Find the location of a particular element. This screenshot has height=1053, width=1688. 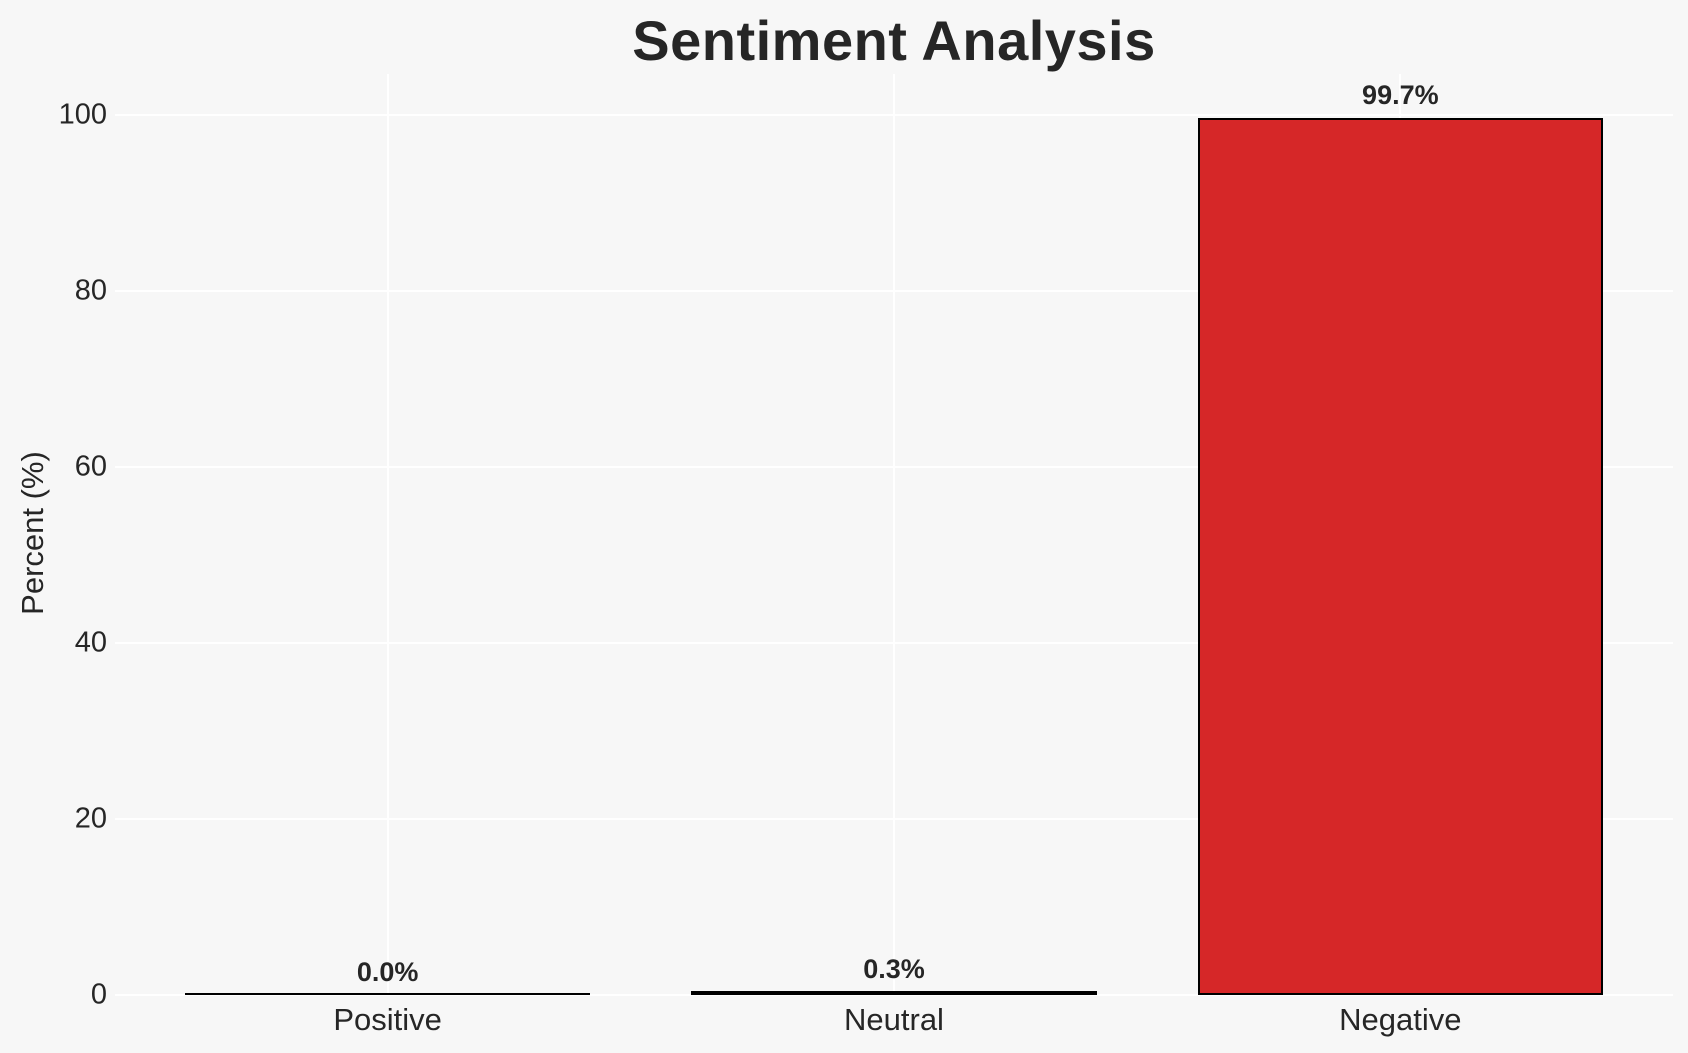

y-tick-60: 60 is located at coordinates (90, 466).